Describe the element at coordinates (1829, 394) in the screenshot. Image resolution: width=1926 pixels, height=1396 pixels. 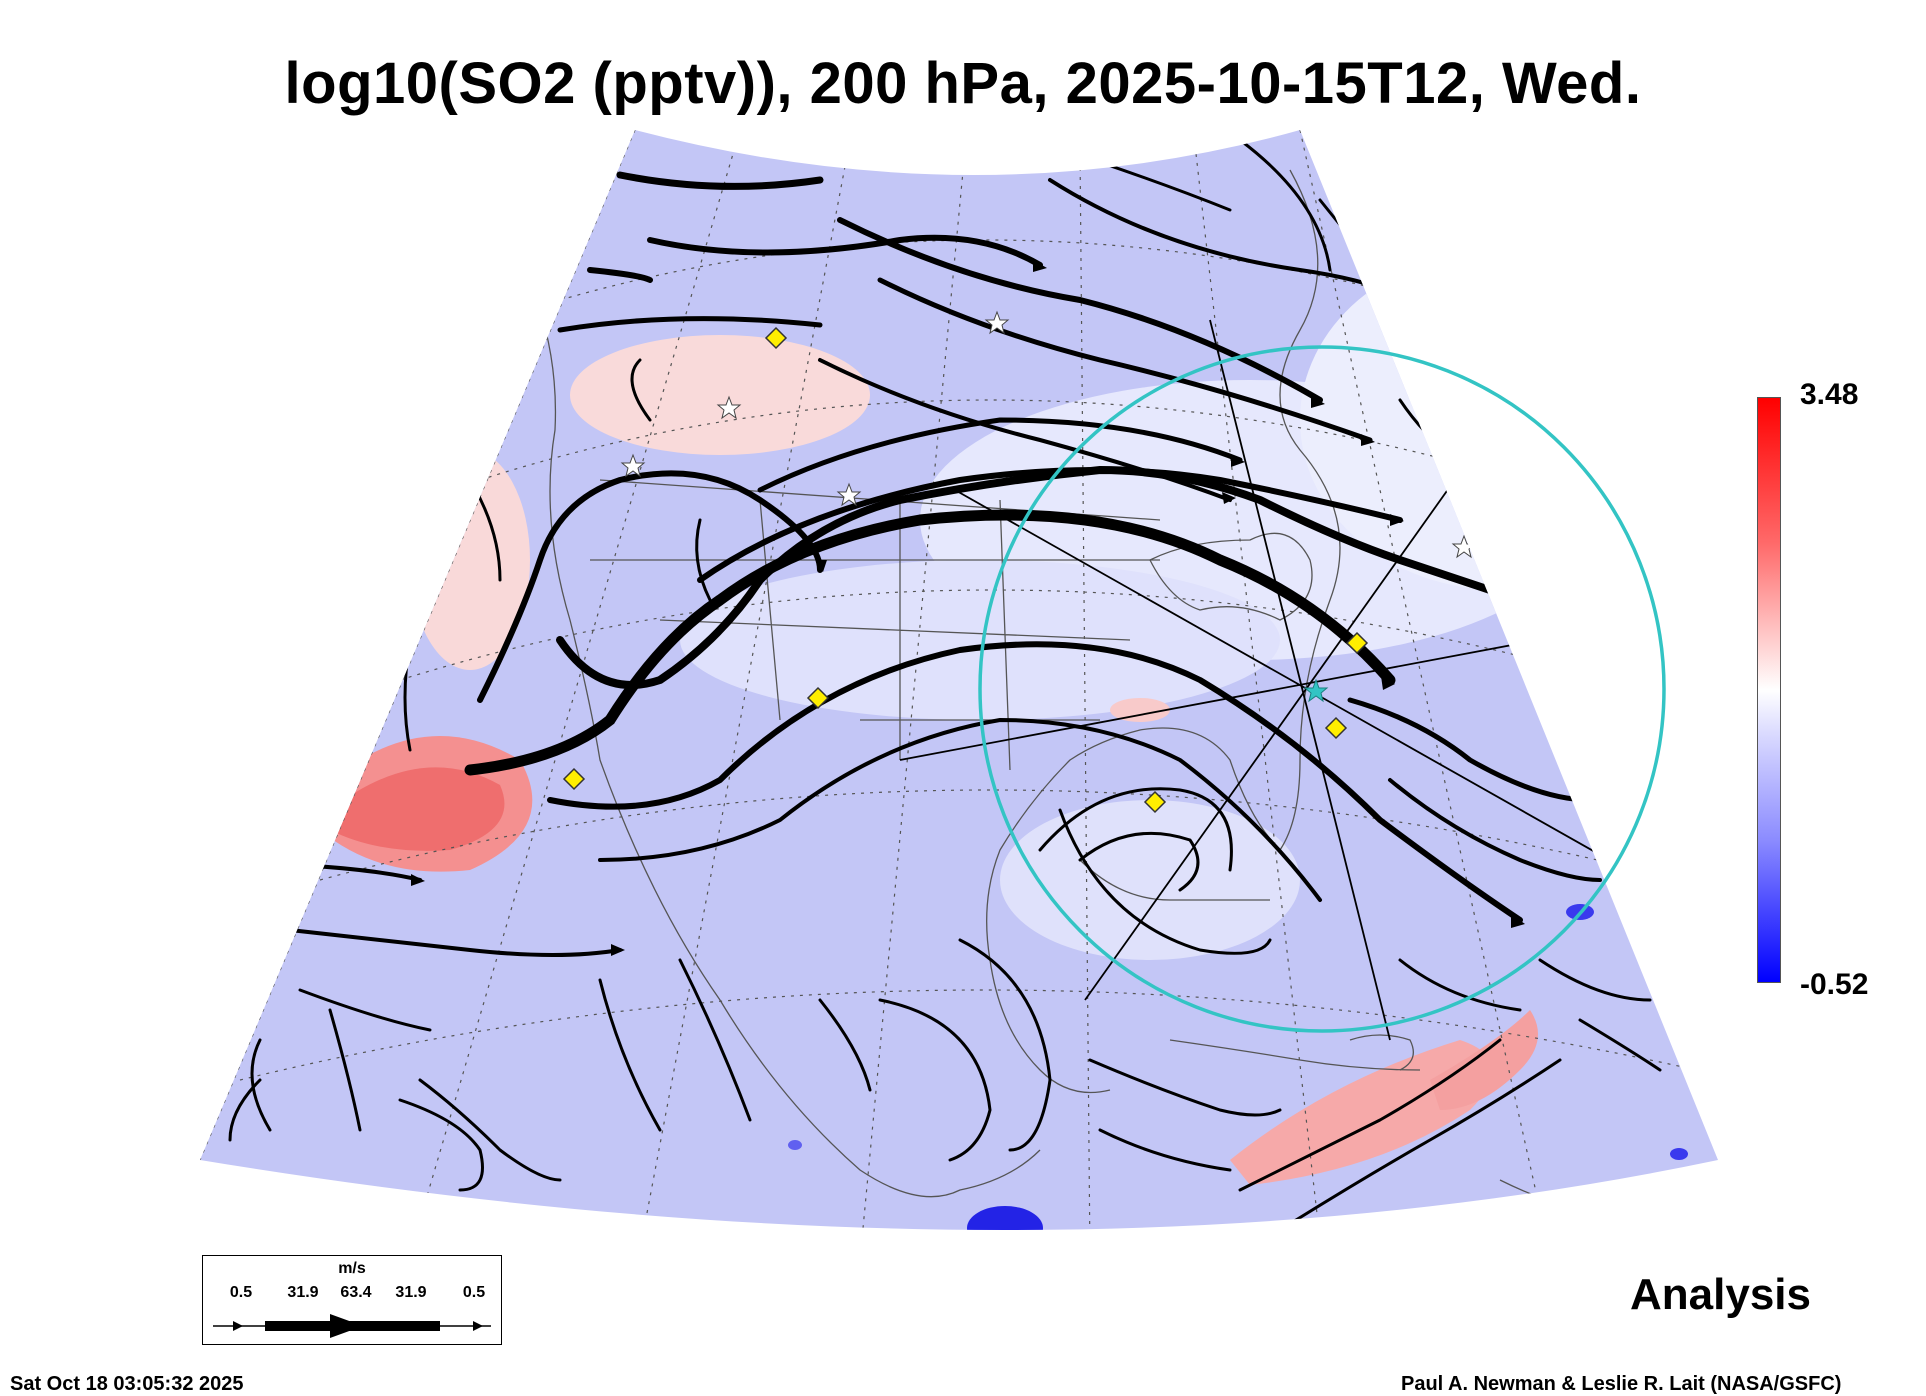
I see `colorbar-max-label: 3.48` at that location.